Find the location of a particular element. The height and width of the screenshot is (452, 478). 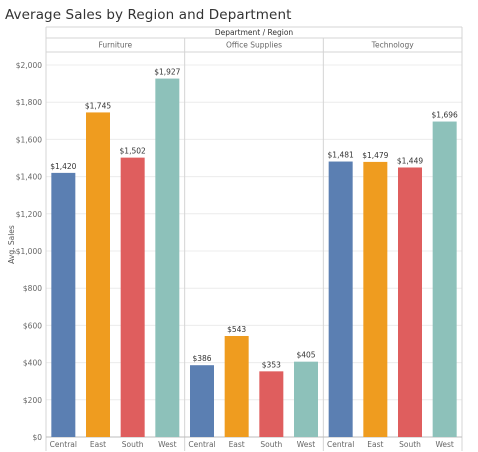

data-label: $1,420 is located at coordinates (63, 166).